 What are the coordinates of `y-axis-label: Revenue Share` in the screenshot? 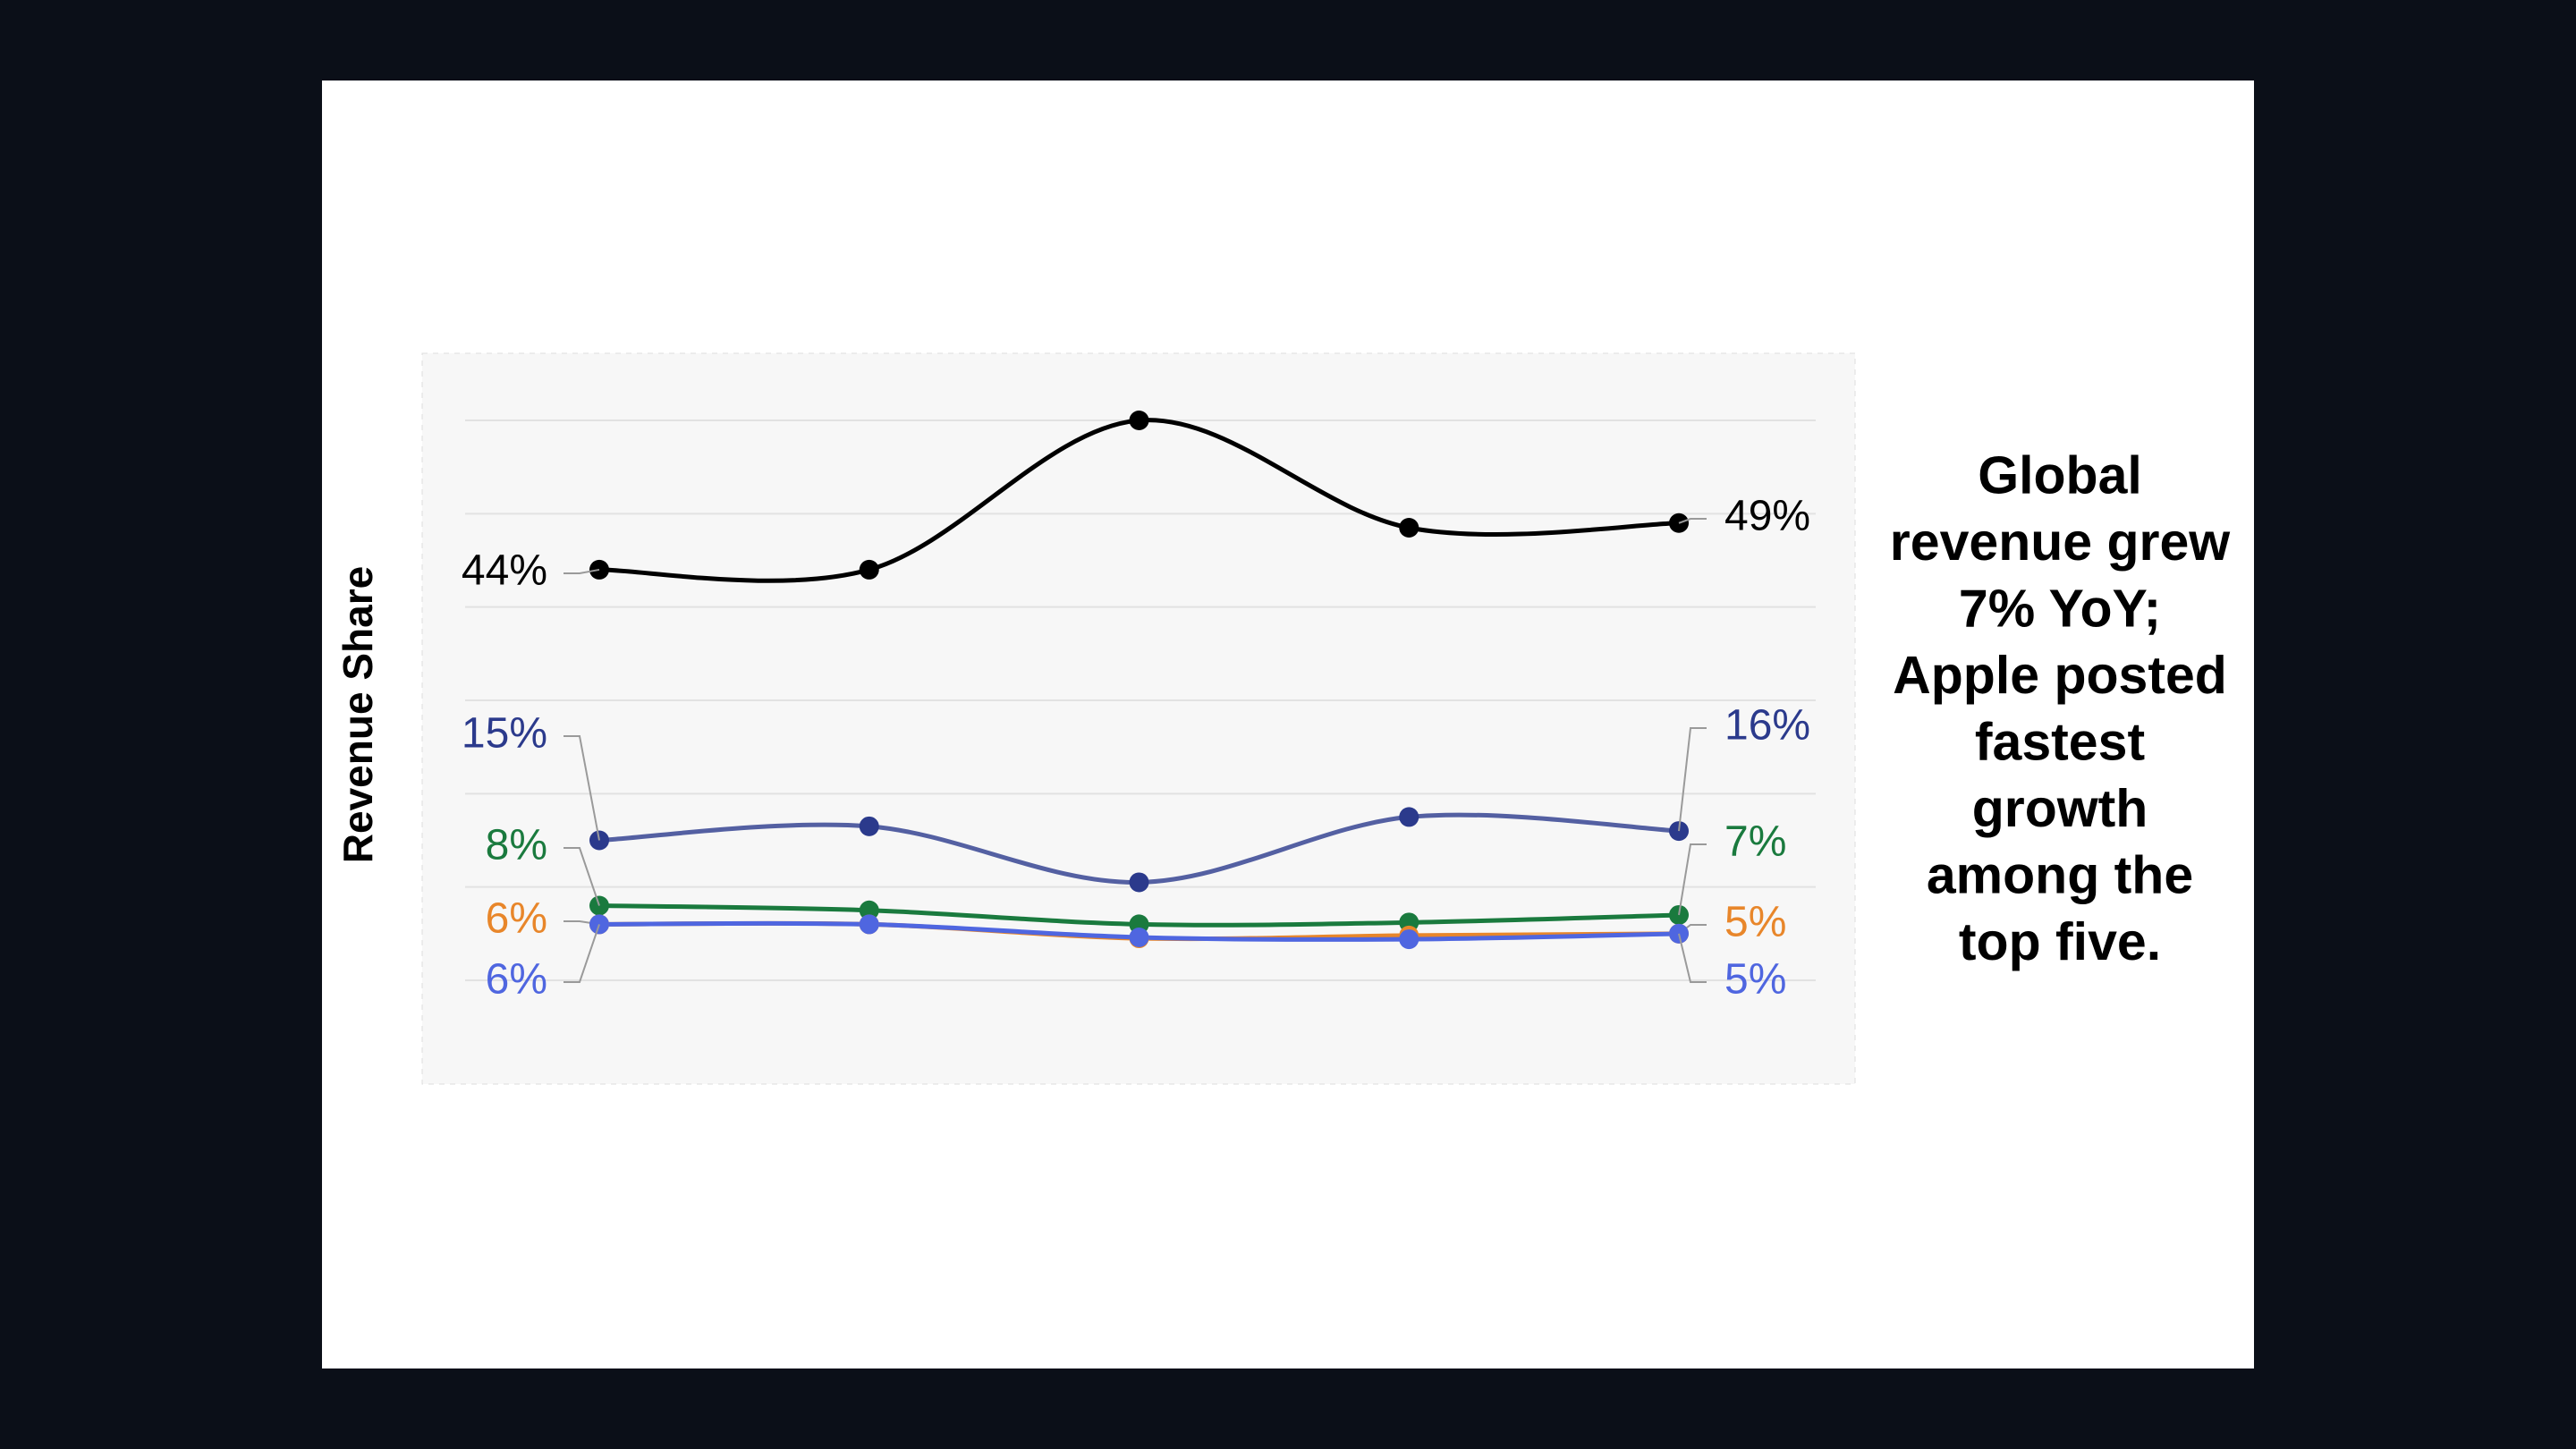 It's located at (358, 714).